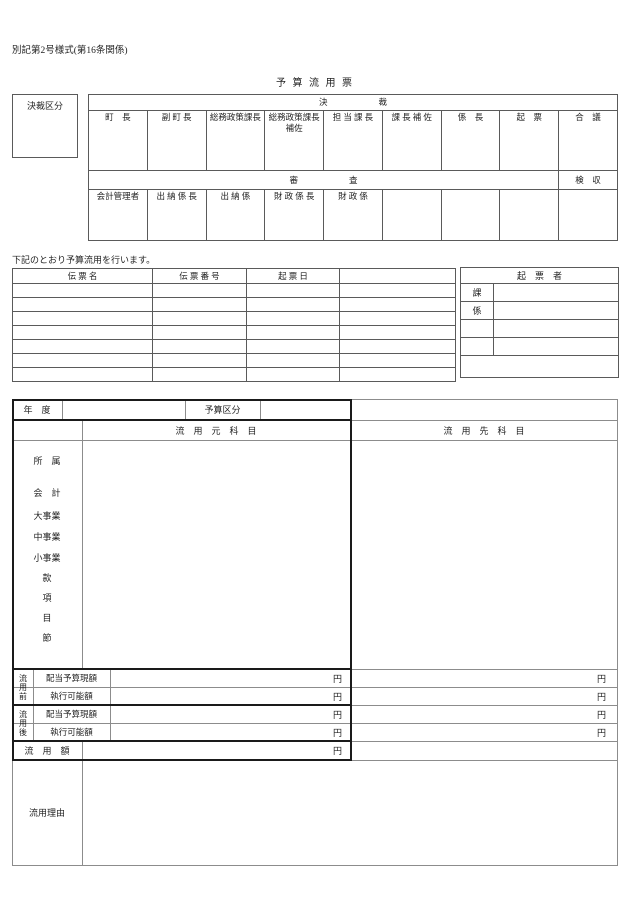  Describe the element at coordinates (337, 696) in the screenshot. I see `source-executable-before-field: 円` at that location.